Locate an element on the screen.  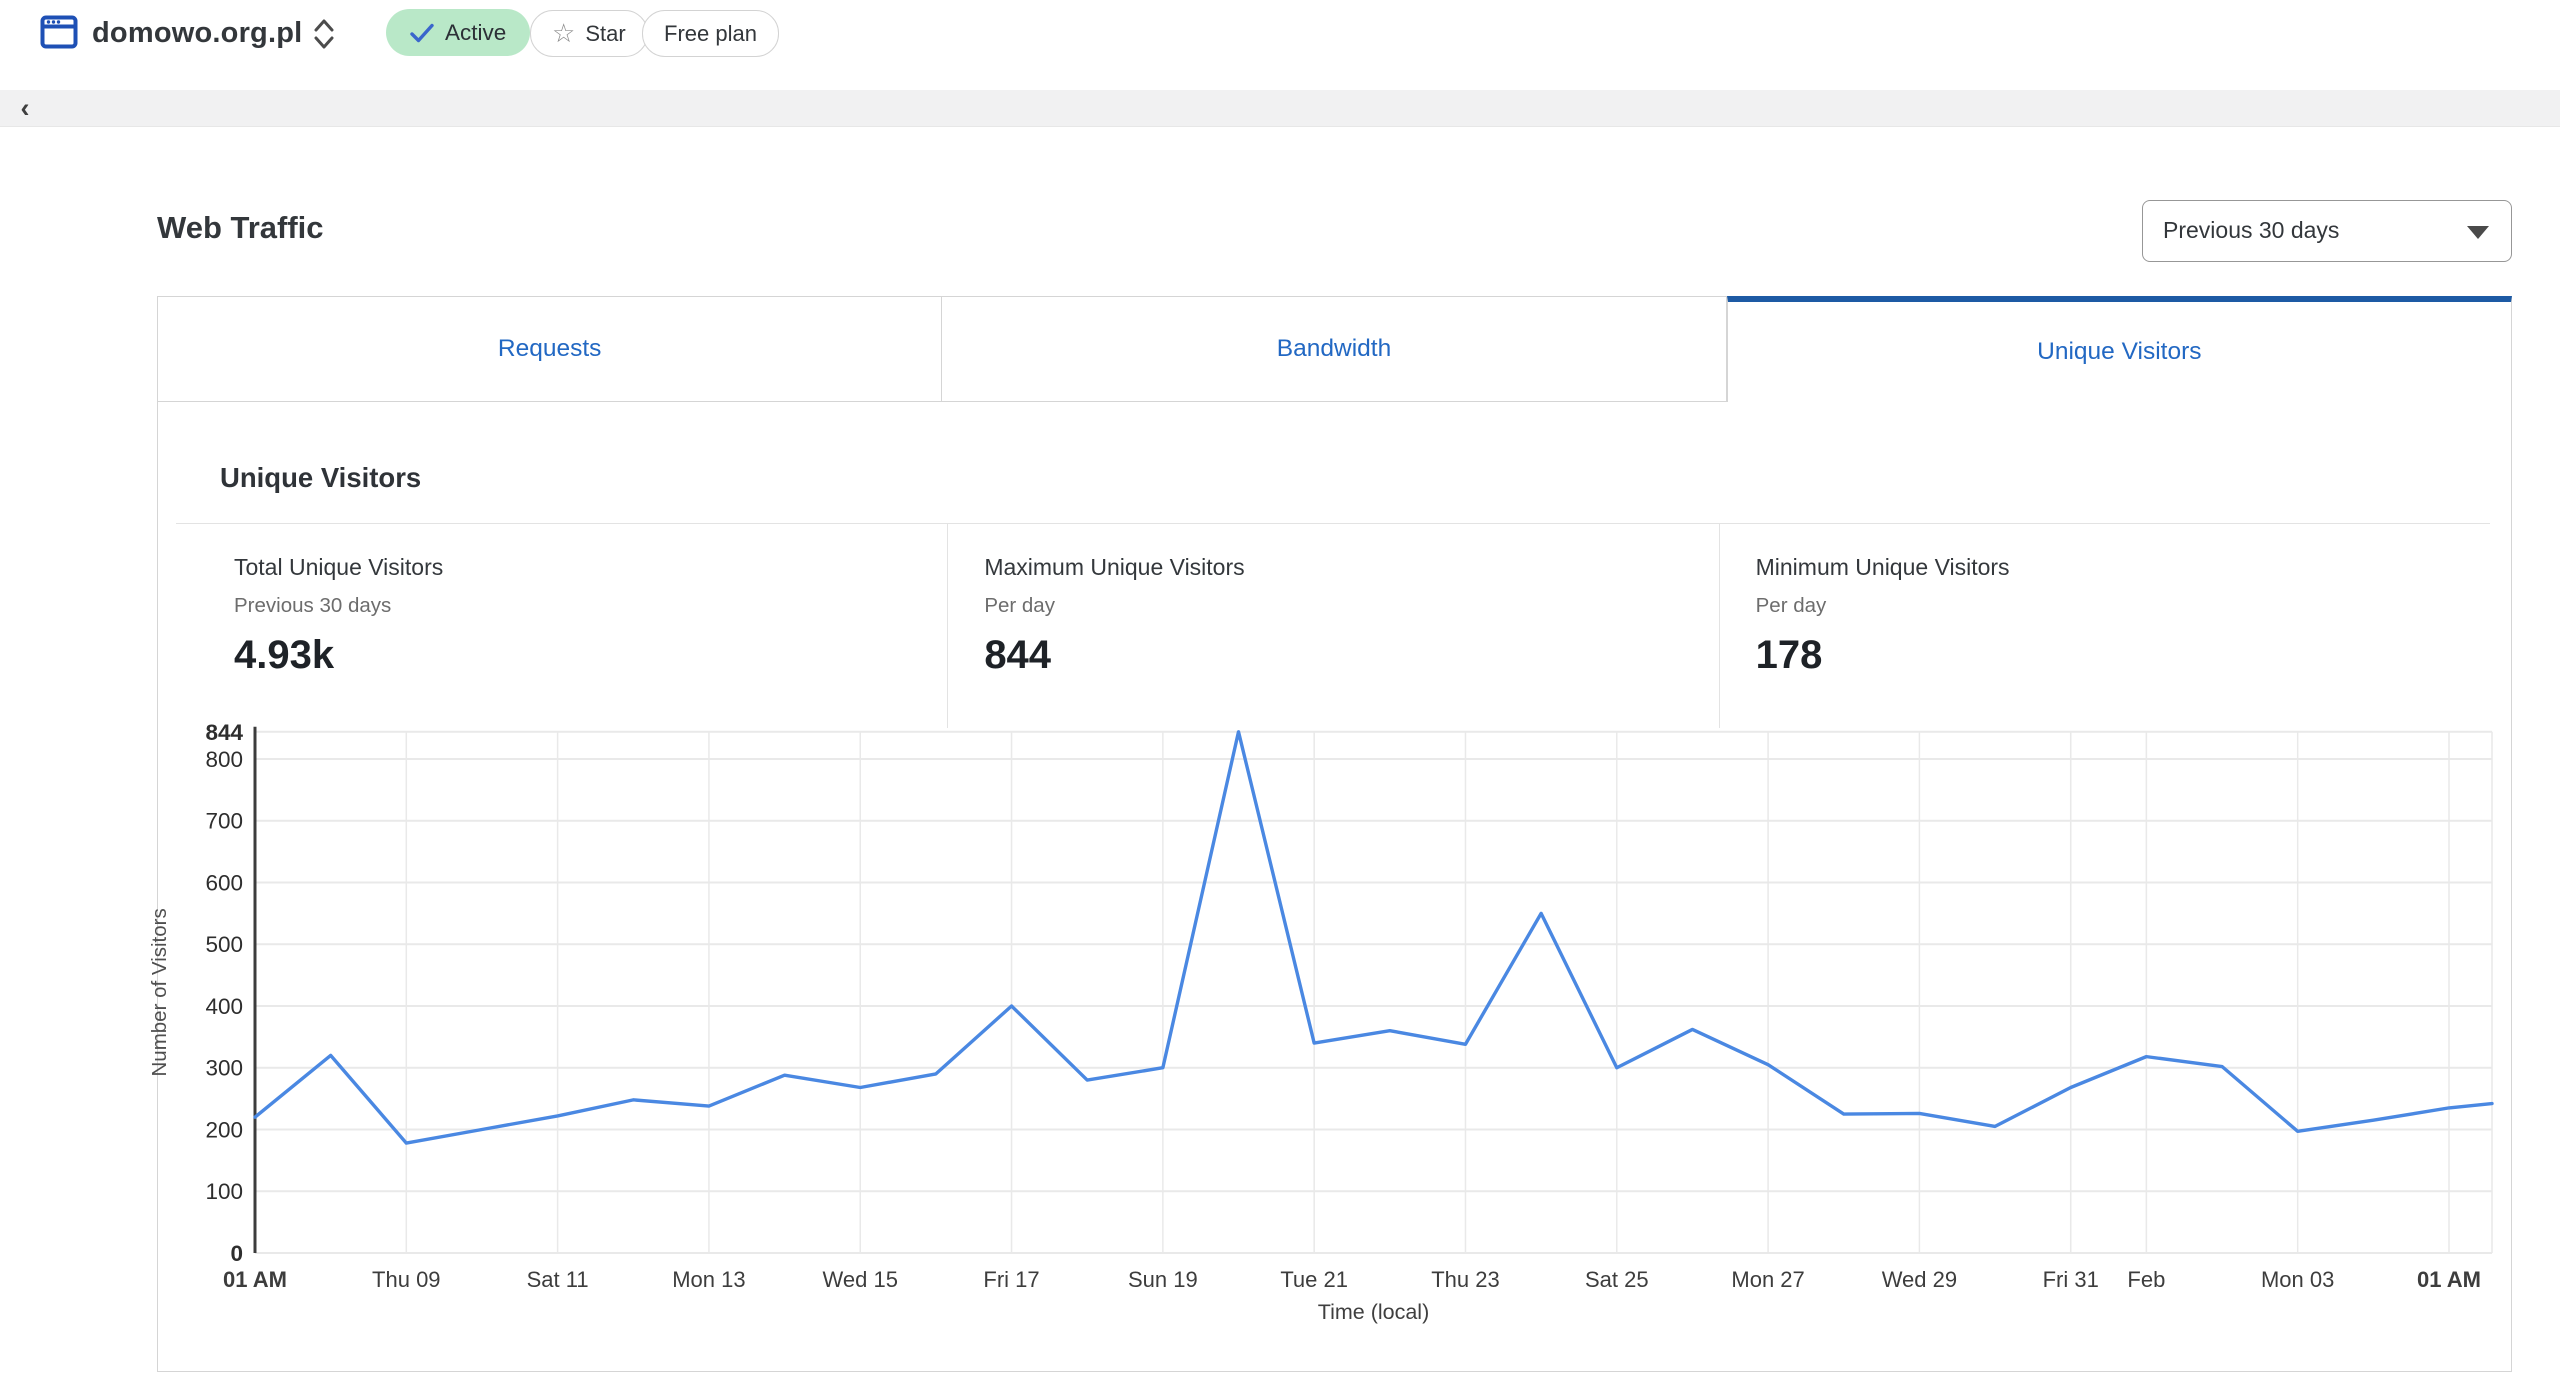
stat-card-maximum: Maximum Unique Visitors Per day 844 is located at coordinates (1332, 626).